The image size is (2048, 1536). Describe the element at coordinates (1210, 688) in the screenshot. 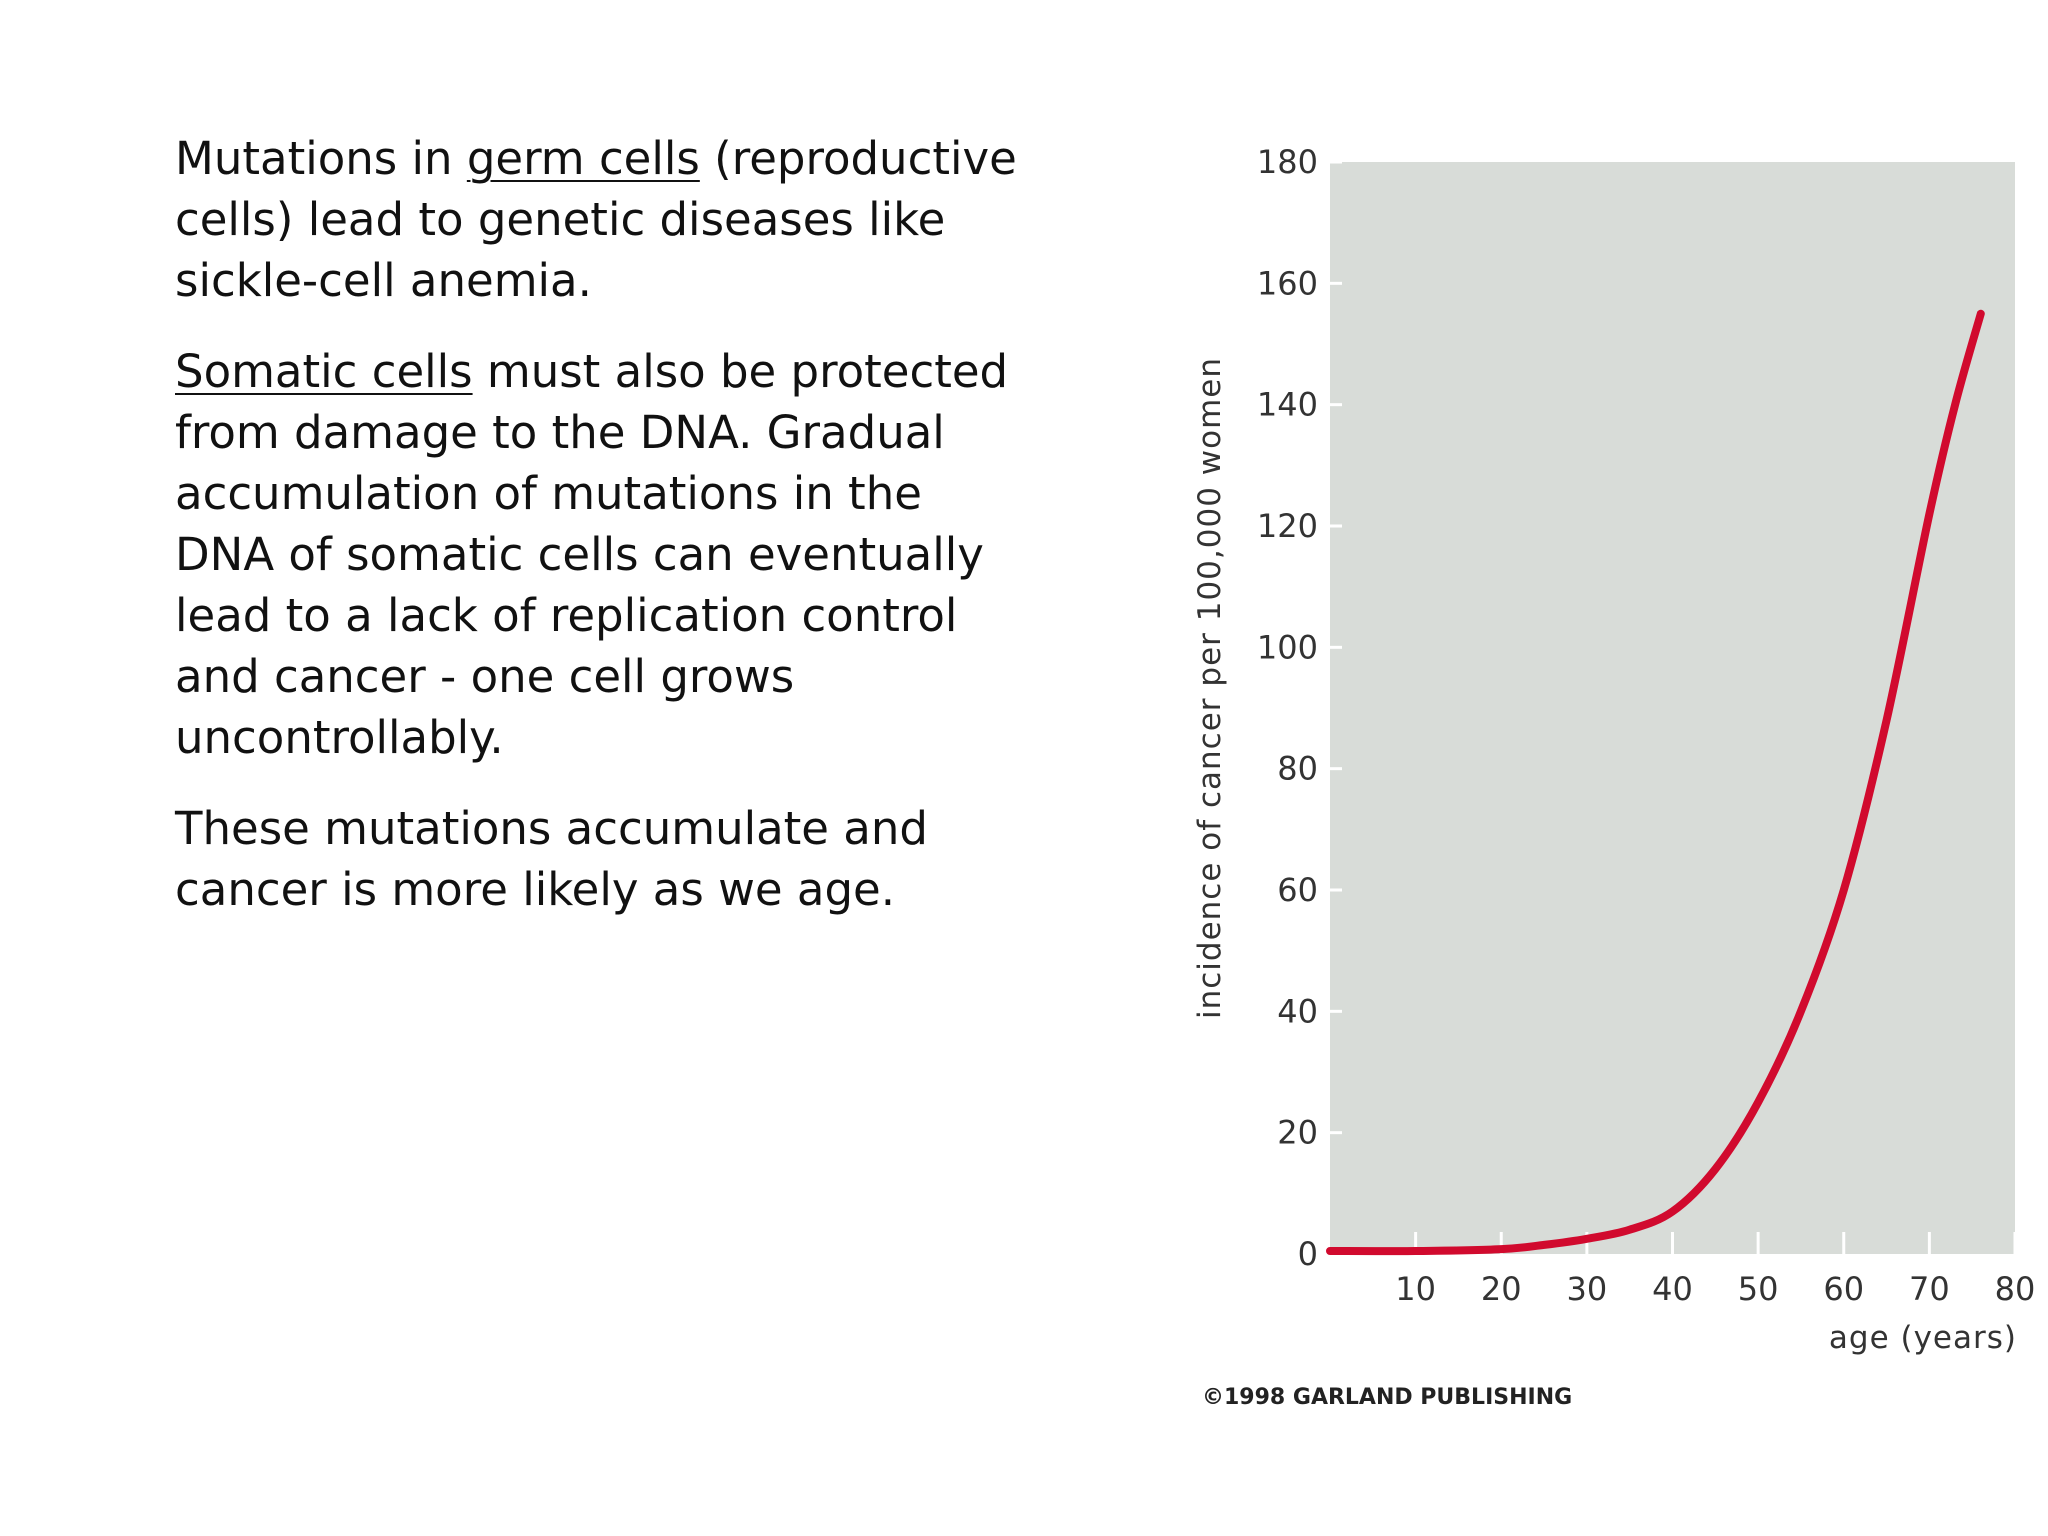

I see `y-axis-title: incidence of cancer per 100,000 women` at that location.